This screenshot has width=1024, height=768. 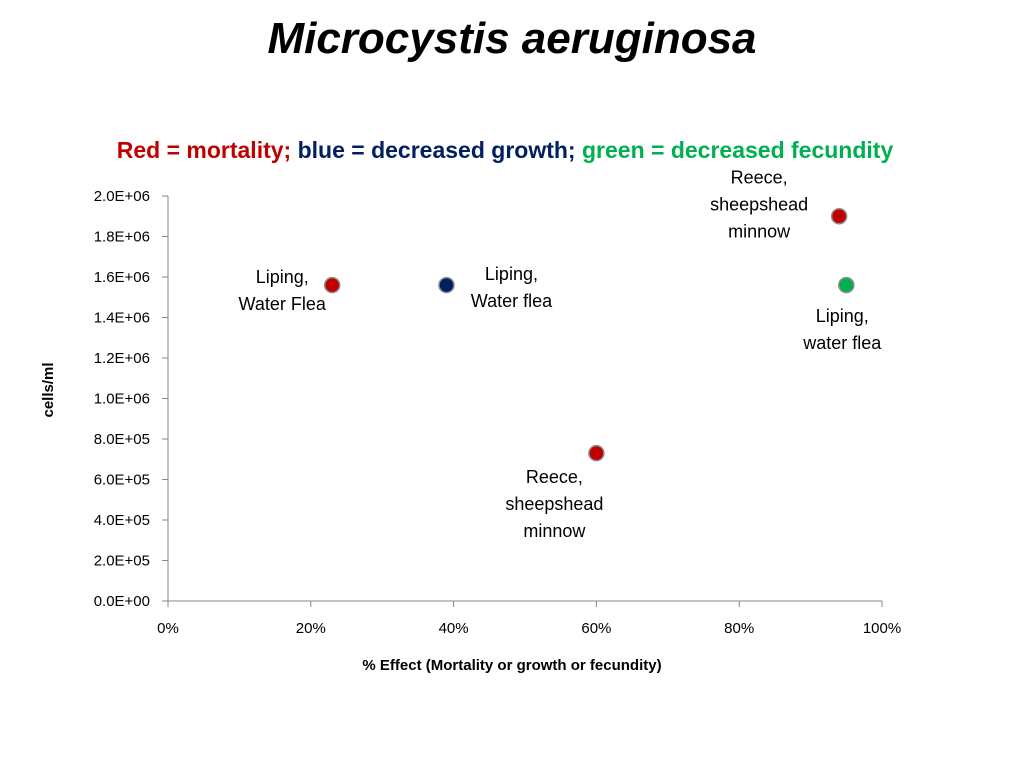 I want to click on y-tick-label: 4.0E+05, so click(x=122, y=520).